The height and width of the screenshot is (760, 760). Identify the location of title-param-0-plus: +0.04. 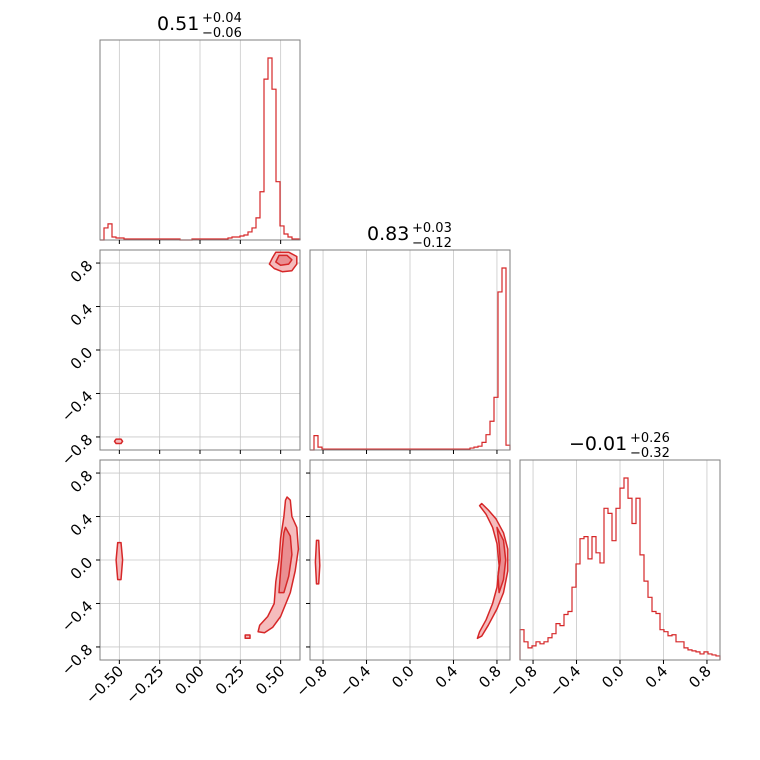
(222, 18).